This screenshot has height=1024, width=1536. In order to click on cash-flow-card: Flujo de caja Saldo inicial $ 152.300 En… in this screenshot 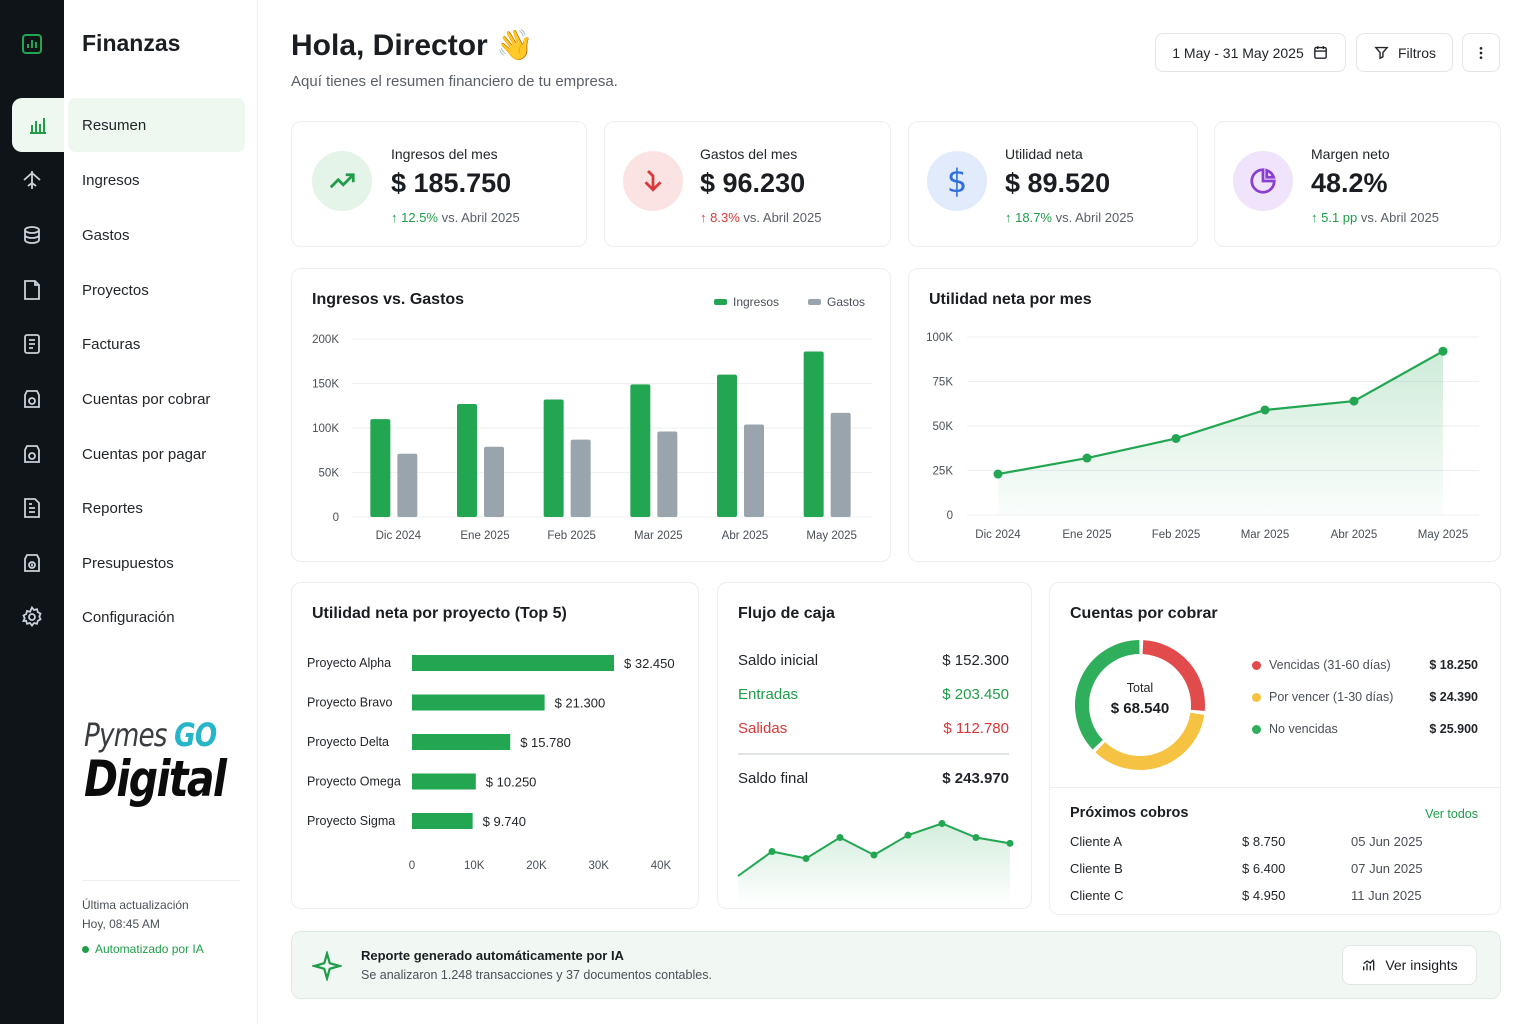, I will do `click(874, 745)`.